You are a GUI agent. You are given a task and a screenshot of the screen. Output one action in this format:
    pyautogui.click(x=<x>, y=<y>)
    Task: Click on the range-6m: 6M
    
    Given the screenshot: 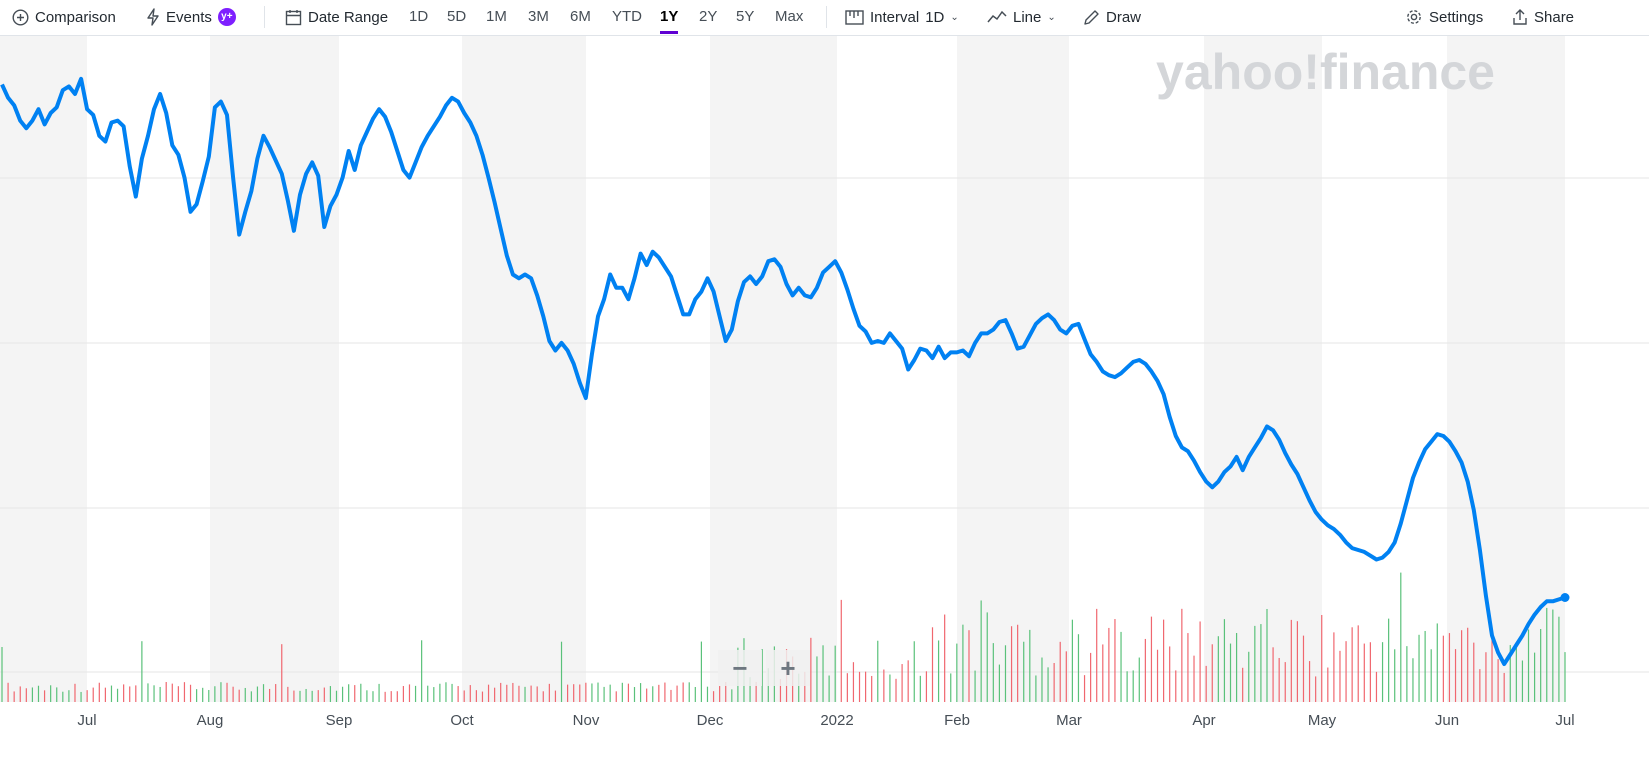 What is the action you would take?
    pyautogui.click(x=580, y=16)
    